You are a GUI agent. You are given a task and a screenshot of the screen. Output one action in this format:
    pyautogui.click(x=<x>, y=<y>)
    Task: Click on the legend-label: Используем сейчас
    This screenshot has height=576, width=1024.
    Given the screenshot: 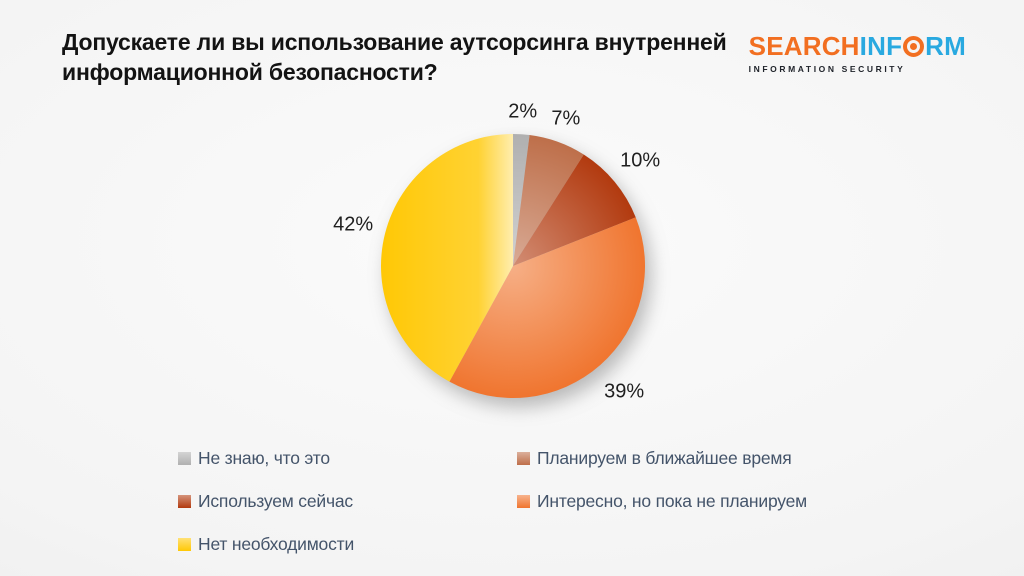 What is the action you would take?
    pyautogui.click(x=275, y=501)
    